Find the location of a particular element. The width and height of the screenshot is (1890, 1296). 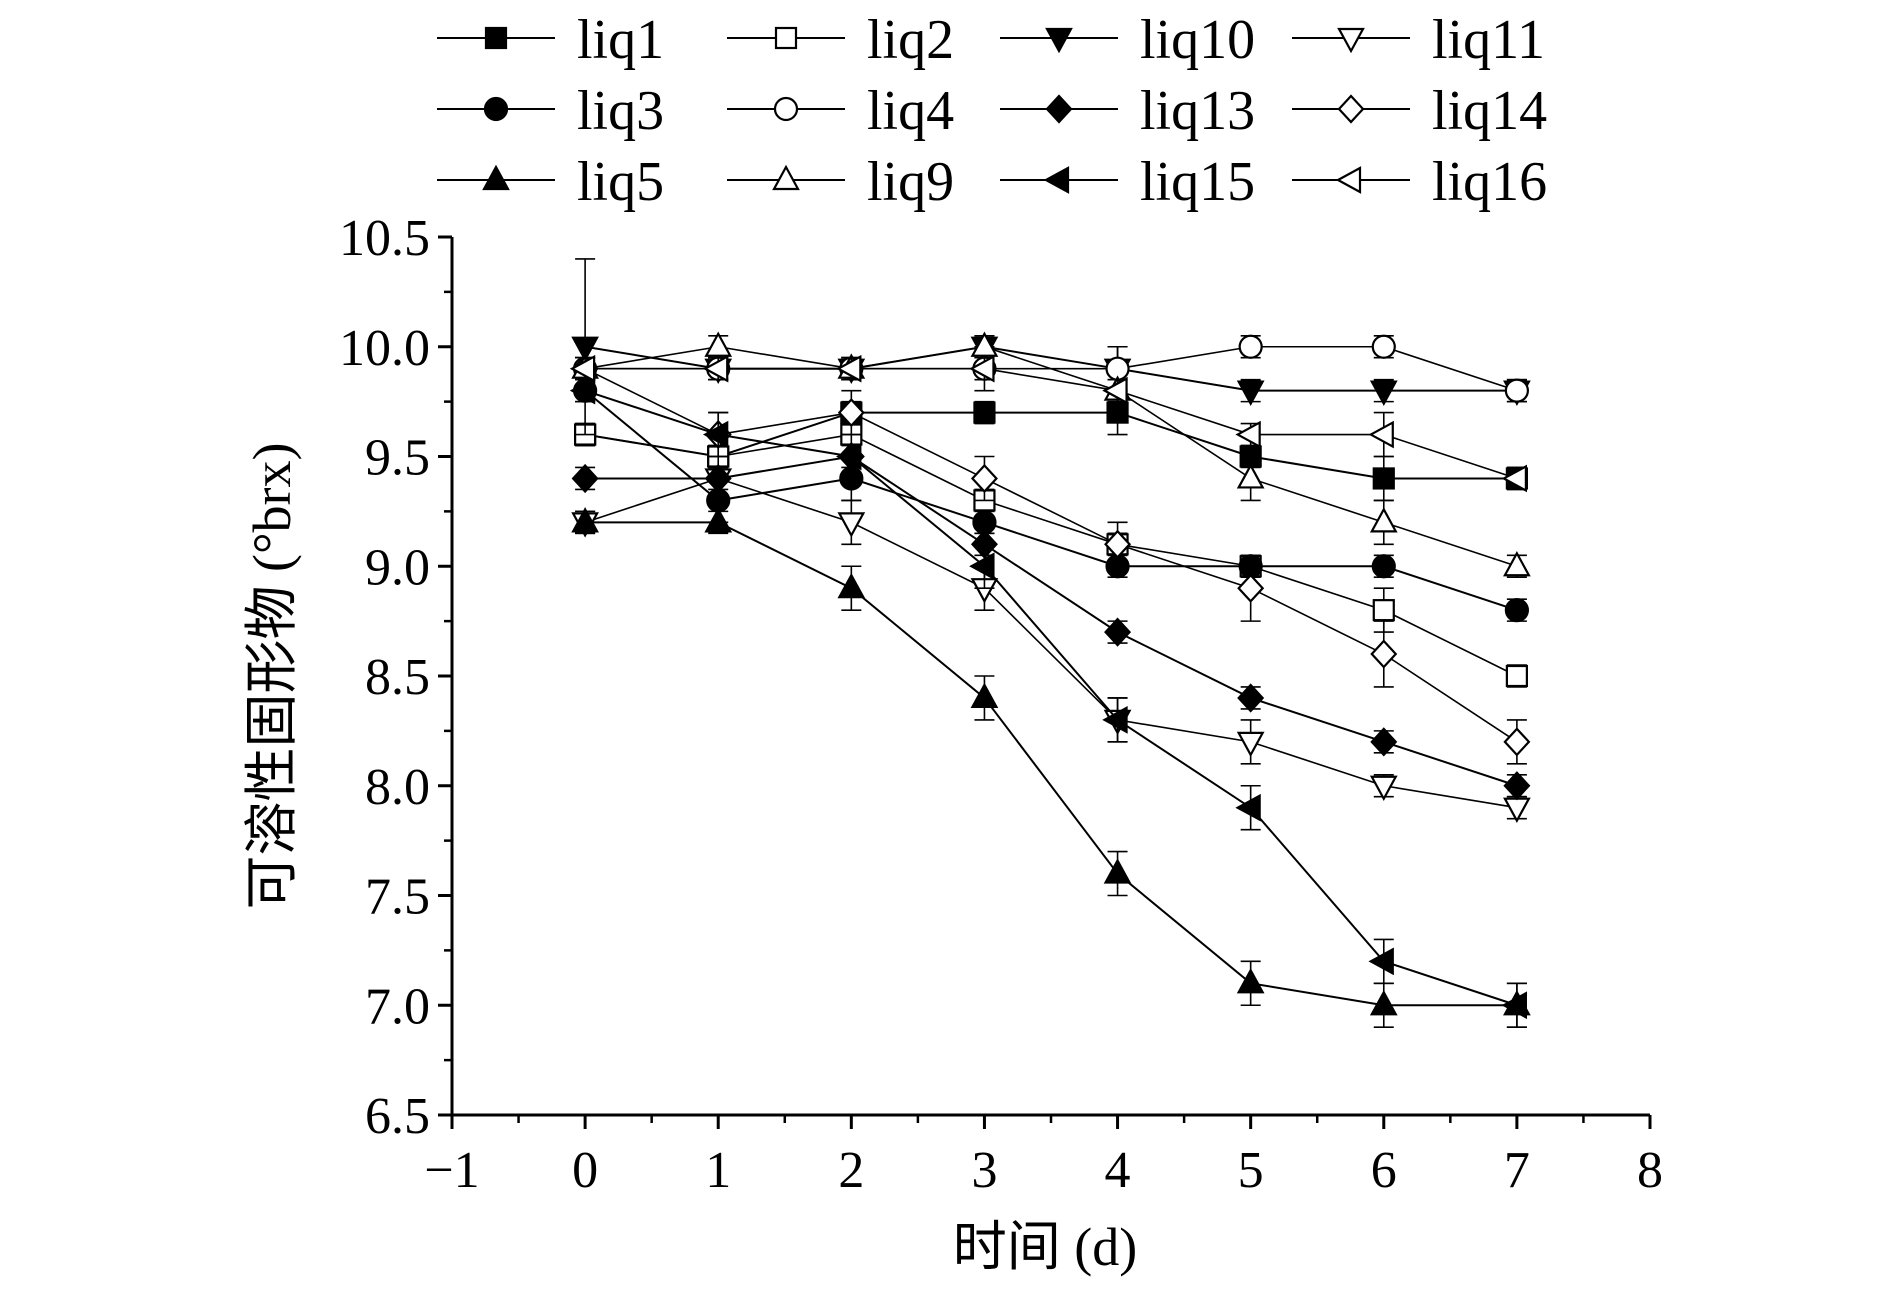

legend-item-liq5: liq5 is located at coordinates (550, 182).